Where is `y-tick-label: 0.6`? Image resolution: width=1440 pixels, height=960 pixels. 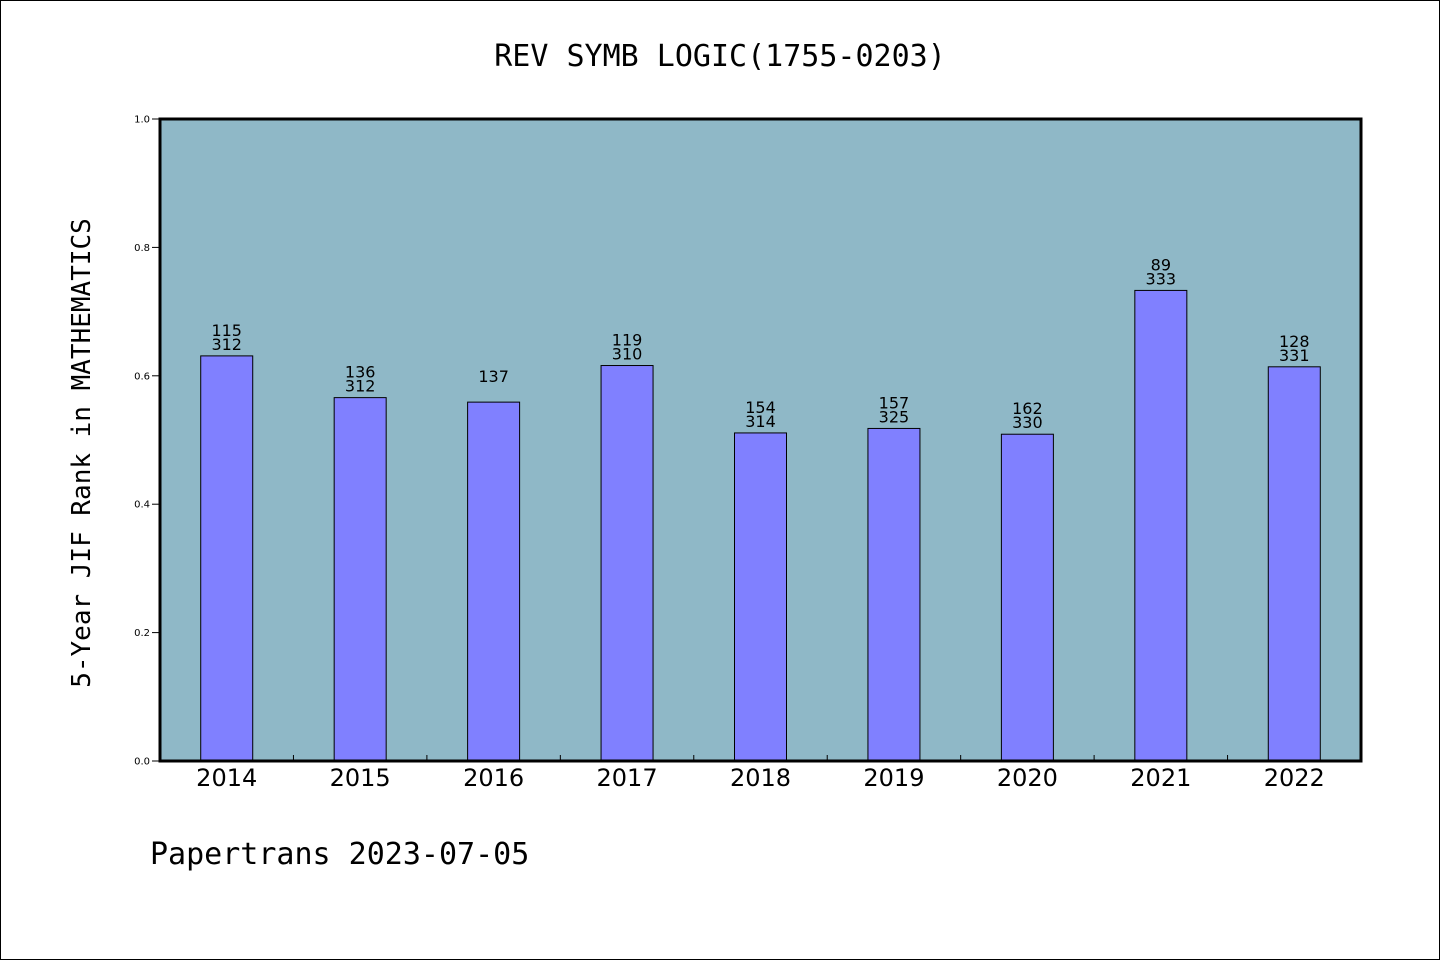
y-tick-label: 0.6 is located at coordinates (142, 376).